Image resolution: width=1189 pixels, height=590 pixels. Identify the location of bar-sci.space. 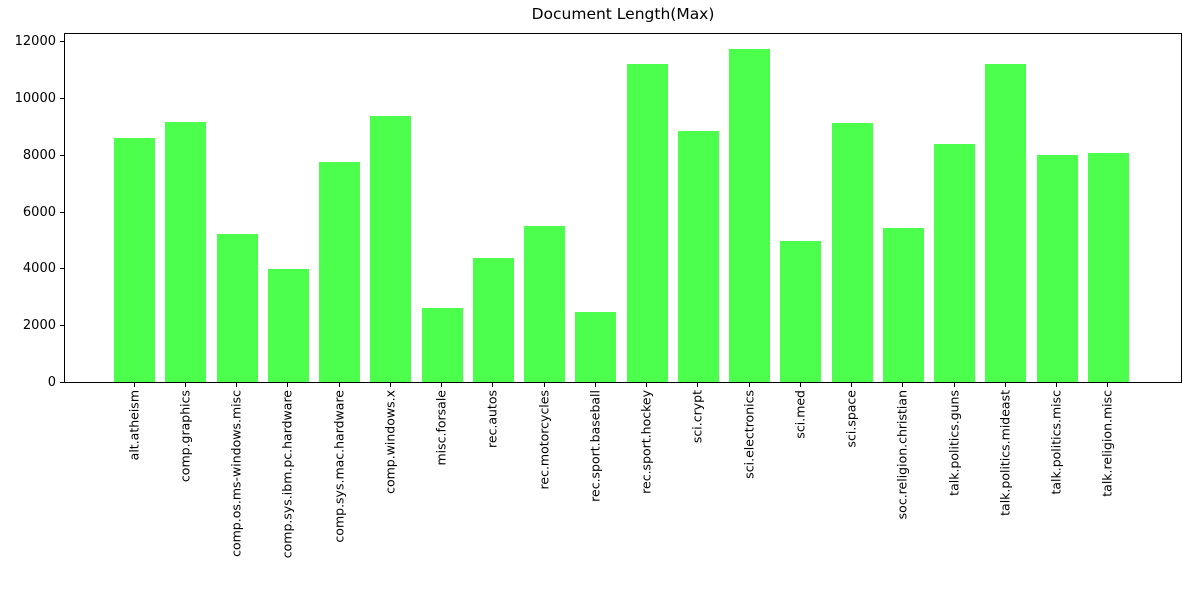
(852, 252).